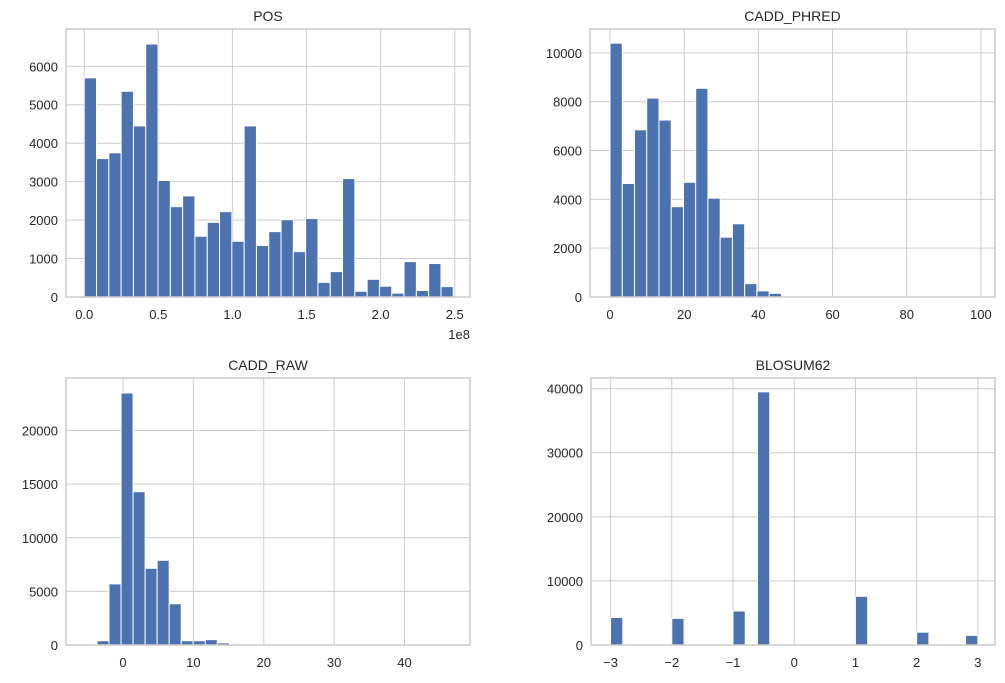 This screenshot has width=1005, height=683. I want to click on y-tick-label: 6000, so click(43, 66).